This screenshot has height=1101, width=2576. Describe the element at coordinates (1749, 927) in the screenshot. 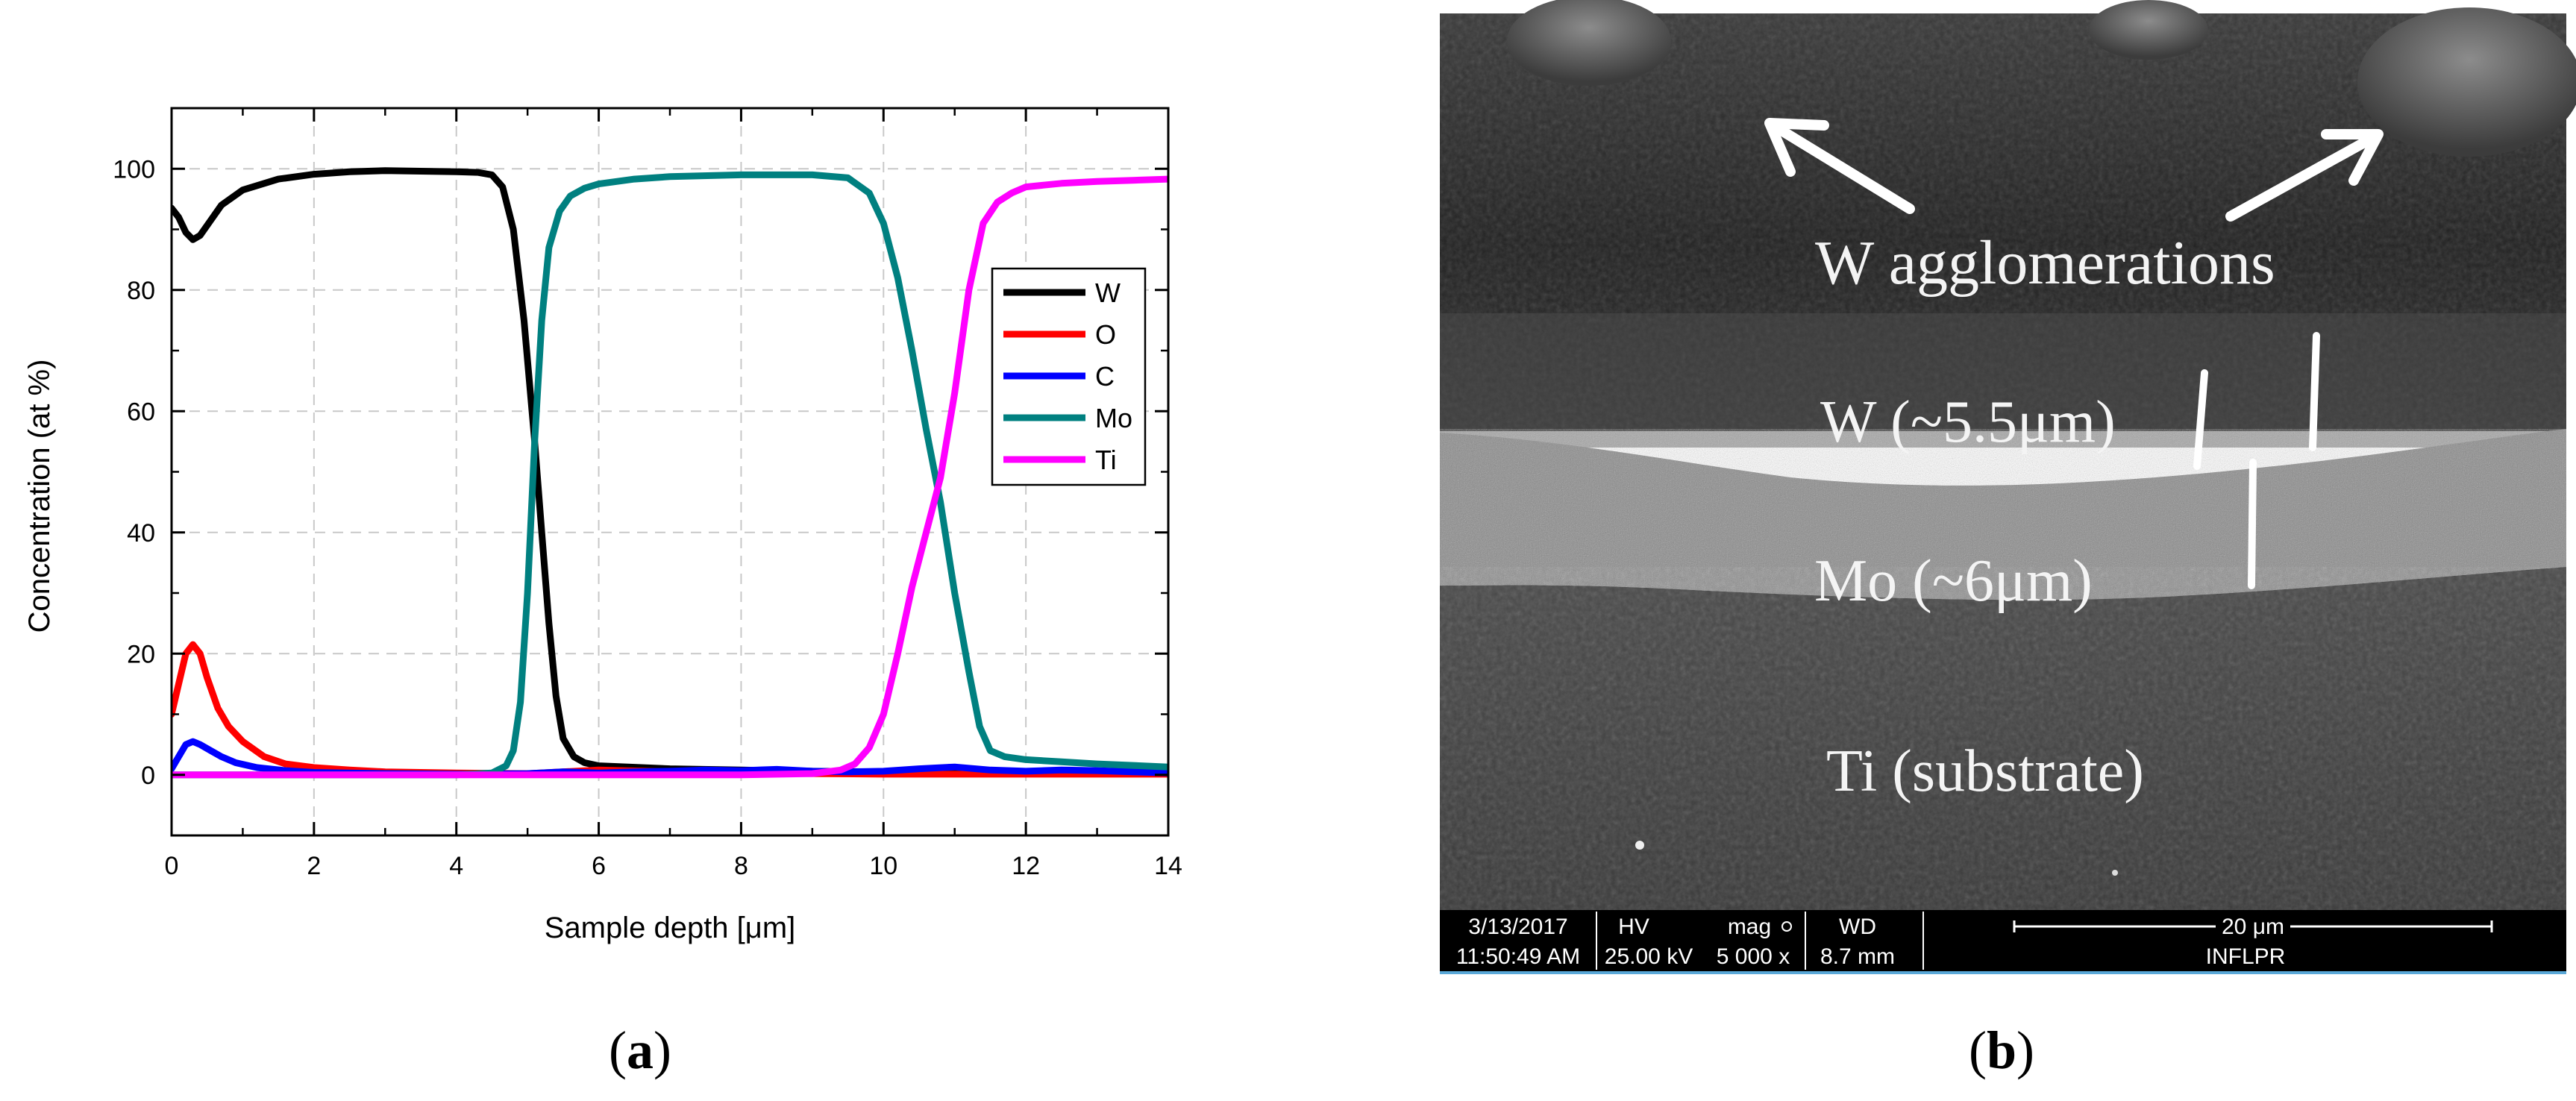

I see `infobar-mag-label: mag` at that location.